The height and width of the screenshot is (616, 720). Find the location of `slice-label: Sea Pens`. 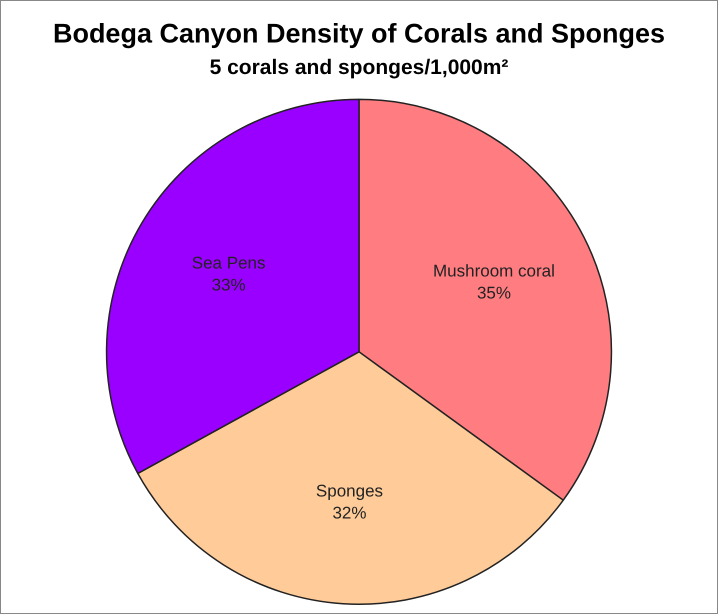

slice-label: Sea Pens is located at coordinates (229, 262).